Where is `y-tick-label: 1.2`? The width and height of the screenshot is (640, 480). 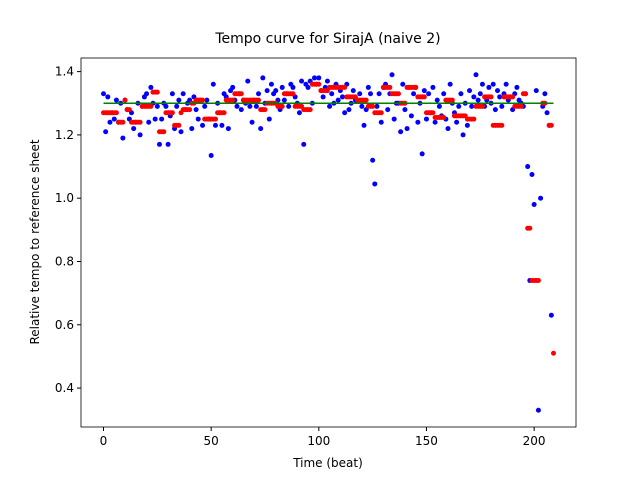
y-tick-label: 1.2 is located at coordinates (64, 135).